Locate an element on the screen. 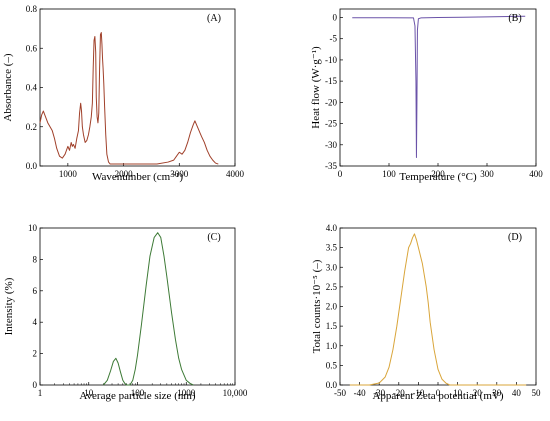  panel-a-ytick-label: 0.8 is located at coordinates (32, 9).